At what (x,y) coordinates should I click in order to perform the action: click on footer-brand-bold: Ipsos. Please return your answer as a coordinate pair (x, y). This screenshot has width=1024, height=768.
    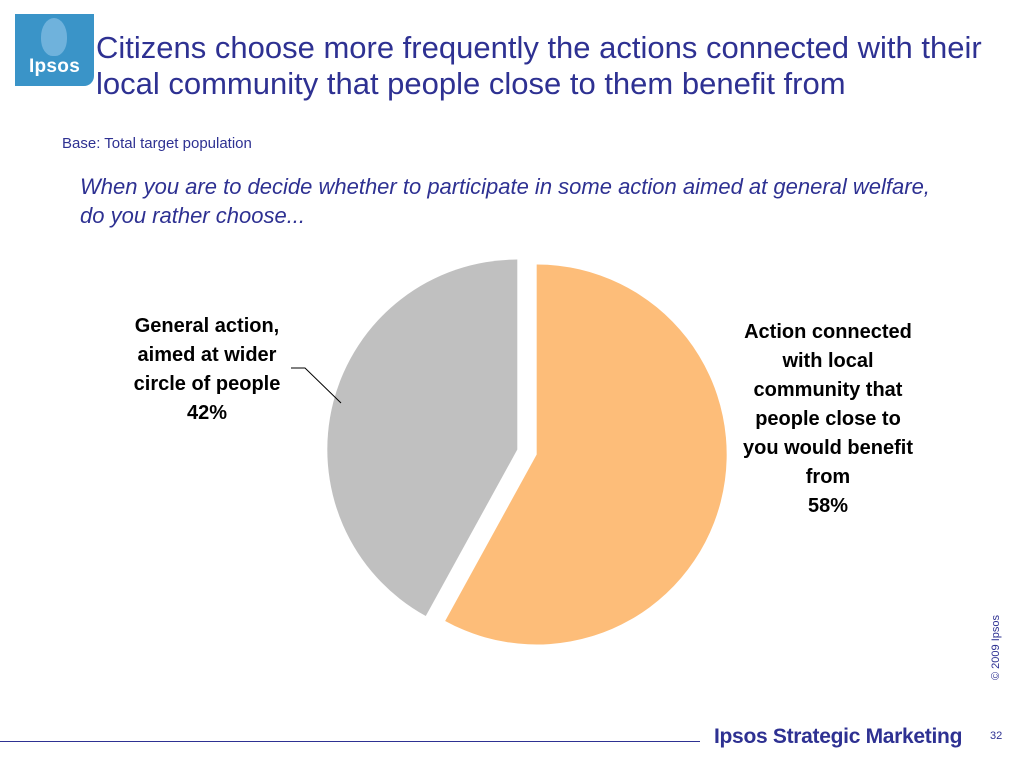
    Looking at the image, I should click on (741, 736).